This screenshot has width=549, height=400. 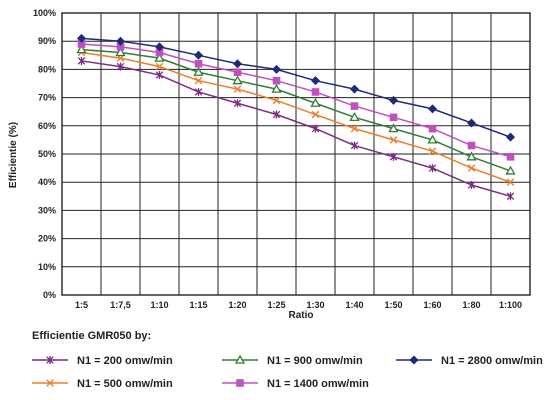 What do you see at coordinates (276, 305) in the screenshot?
I see `x-tick-label: 1:25` at bounding box center [276, 305].